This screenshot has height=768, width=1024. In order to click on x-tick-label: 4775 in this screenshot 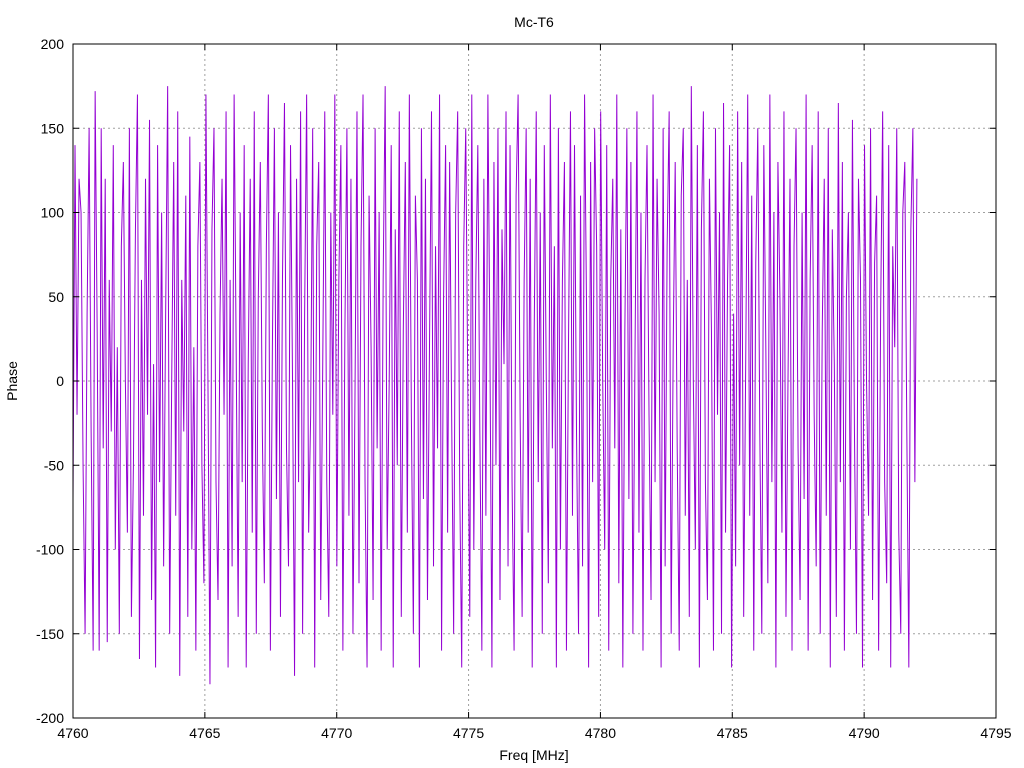, I will do `click(468, 733)`.